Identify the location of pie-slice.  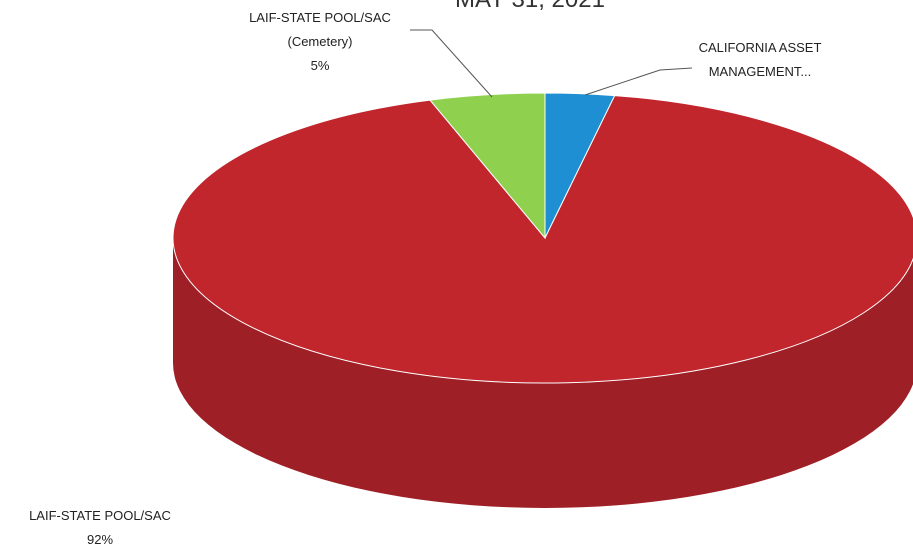
(487, 166).